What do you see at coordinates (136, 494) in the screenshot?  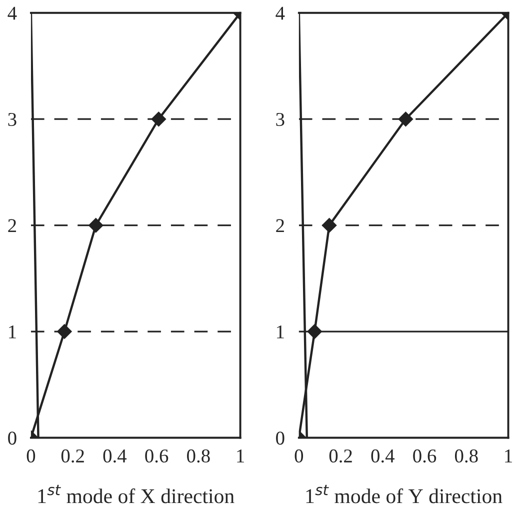 I see `x-axis-title: 1$^{st}$ mode of X direction` at bounding box center [136, 494].